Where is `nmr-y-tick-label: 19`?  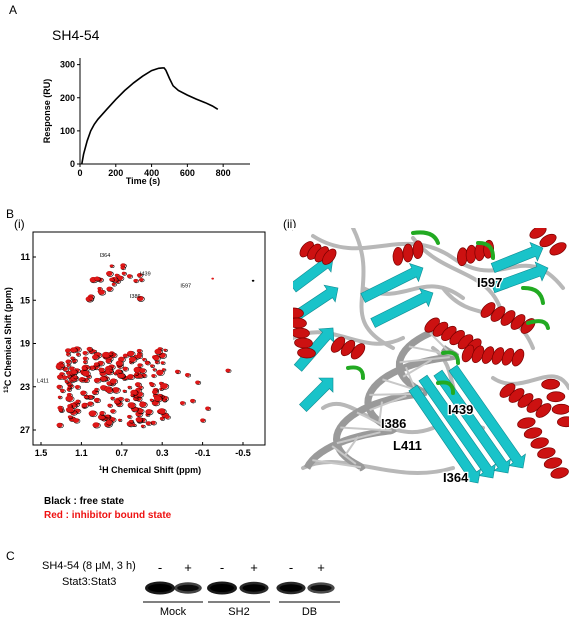
nmr-y-tick-label: 19 is located at coordinates (25, 344).